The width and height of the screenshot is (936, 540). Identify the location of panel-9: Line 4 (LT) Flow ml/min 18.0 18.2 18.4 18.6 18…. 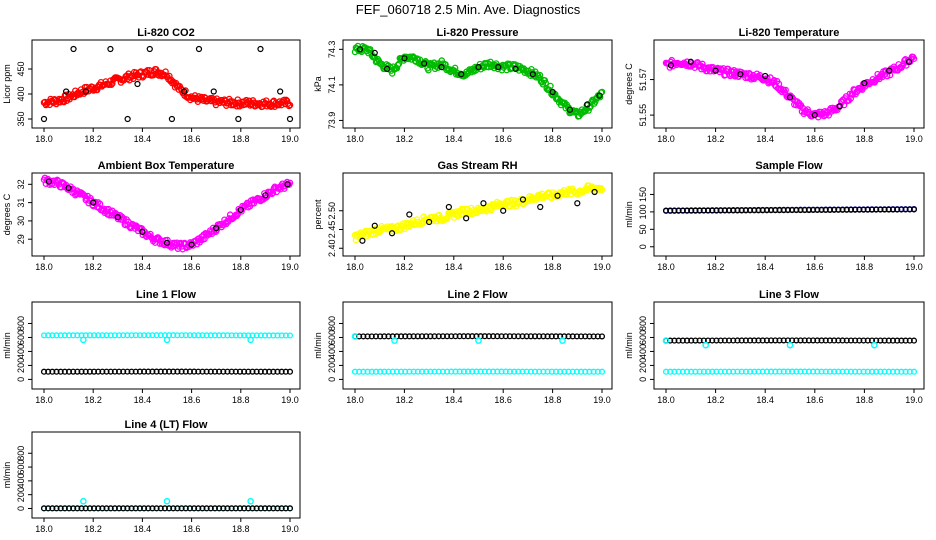
(151, 476).